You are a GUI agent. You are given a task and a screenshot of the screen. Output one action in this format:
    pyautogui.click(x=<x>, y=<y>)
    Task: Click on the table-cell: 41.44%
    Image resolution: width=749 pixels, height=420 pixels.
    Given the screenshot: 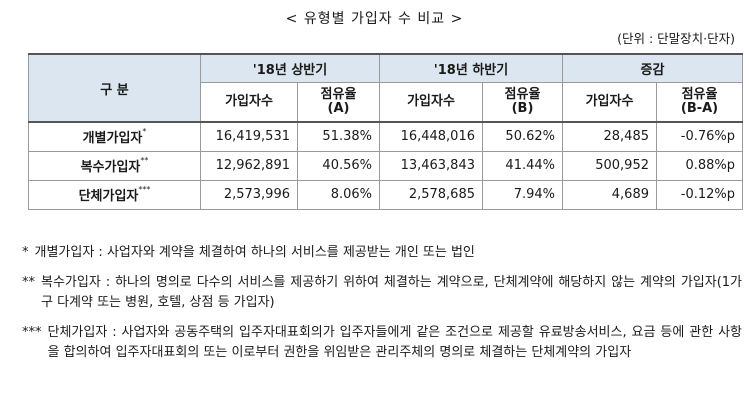 What is the action you would take?
    pyautogui.click(x=522, y=165)
    